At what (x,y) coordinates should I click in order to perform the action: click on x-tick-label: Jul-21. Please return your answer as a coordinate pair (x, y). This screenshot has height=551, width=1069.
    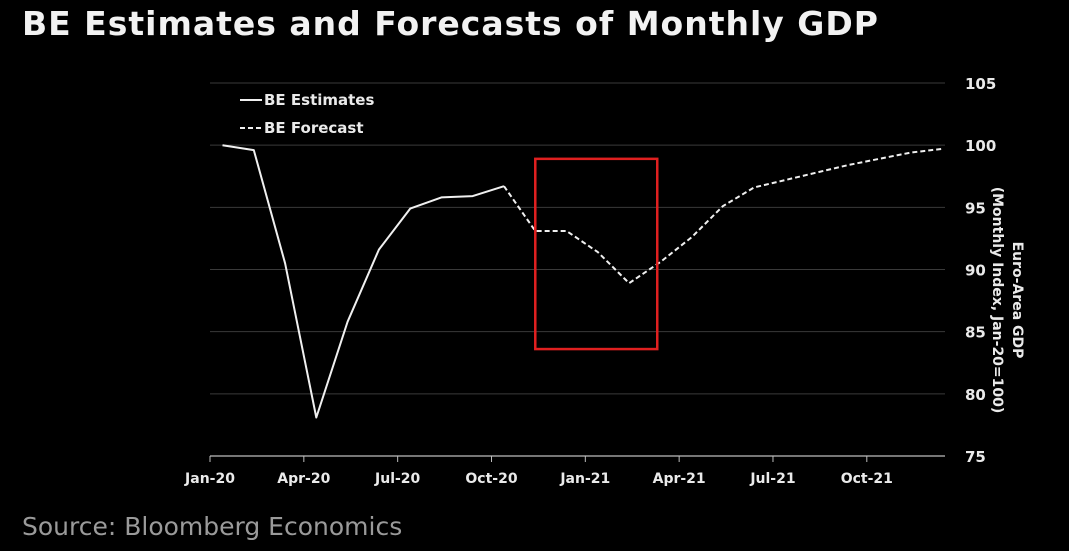
    Looking at the image, I should click on (772, 479).